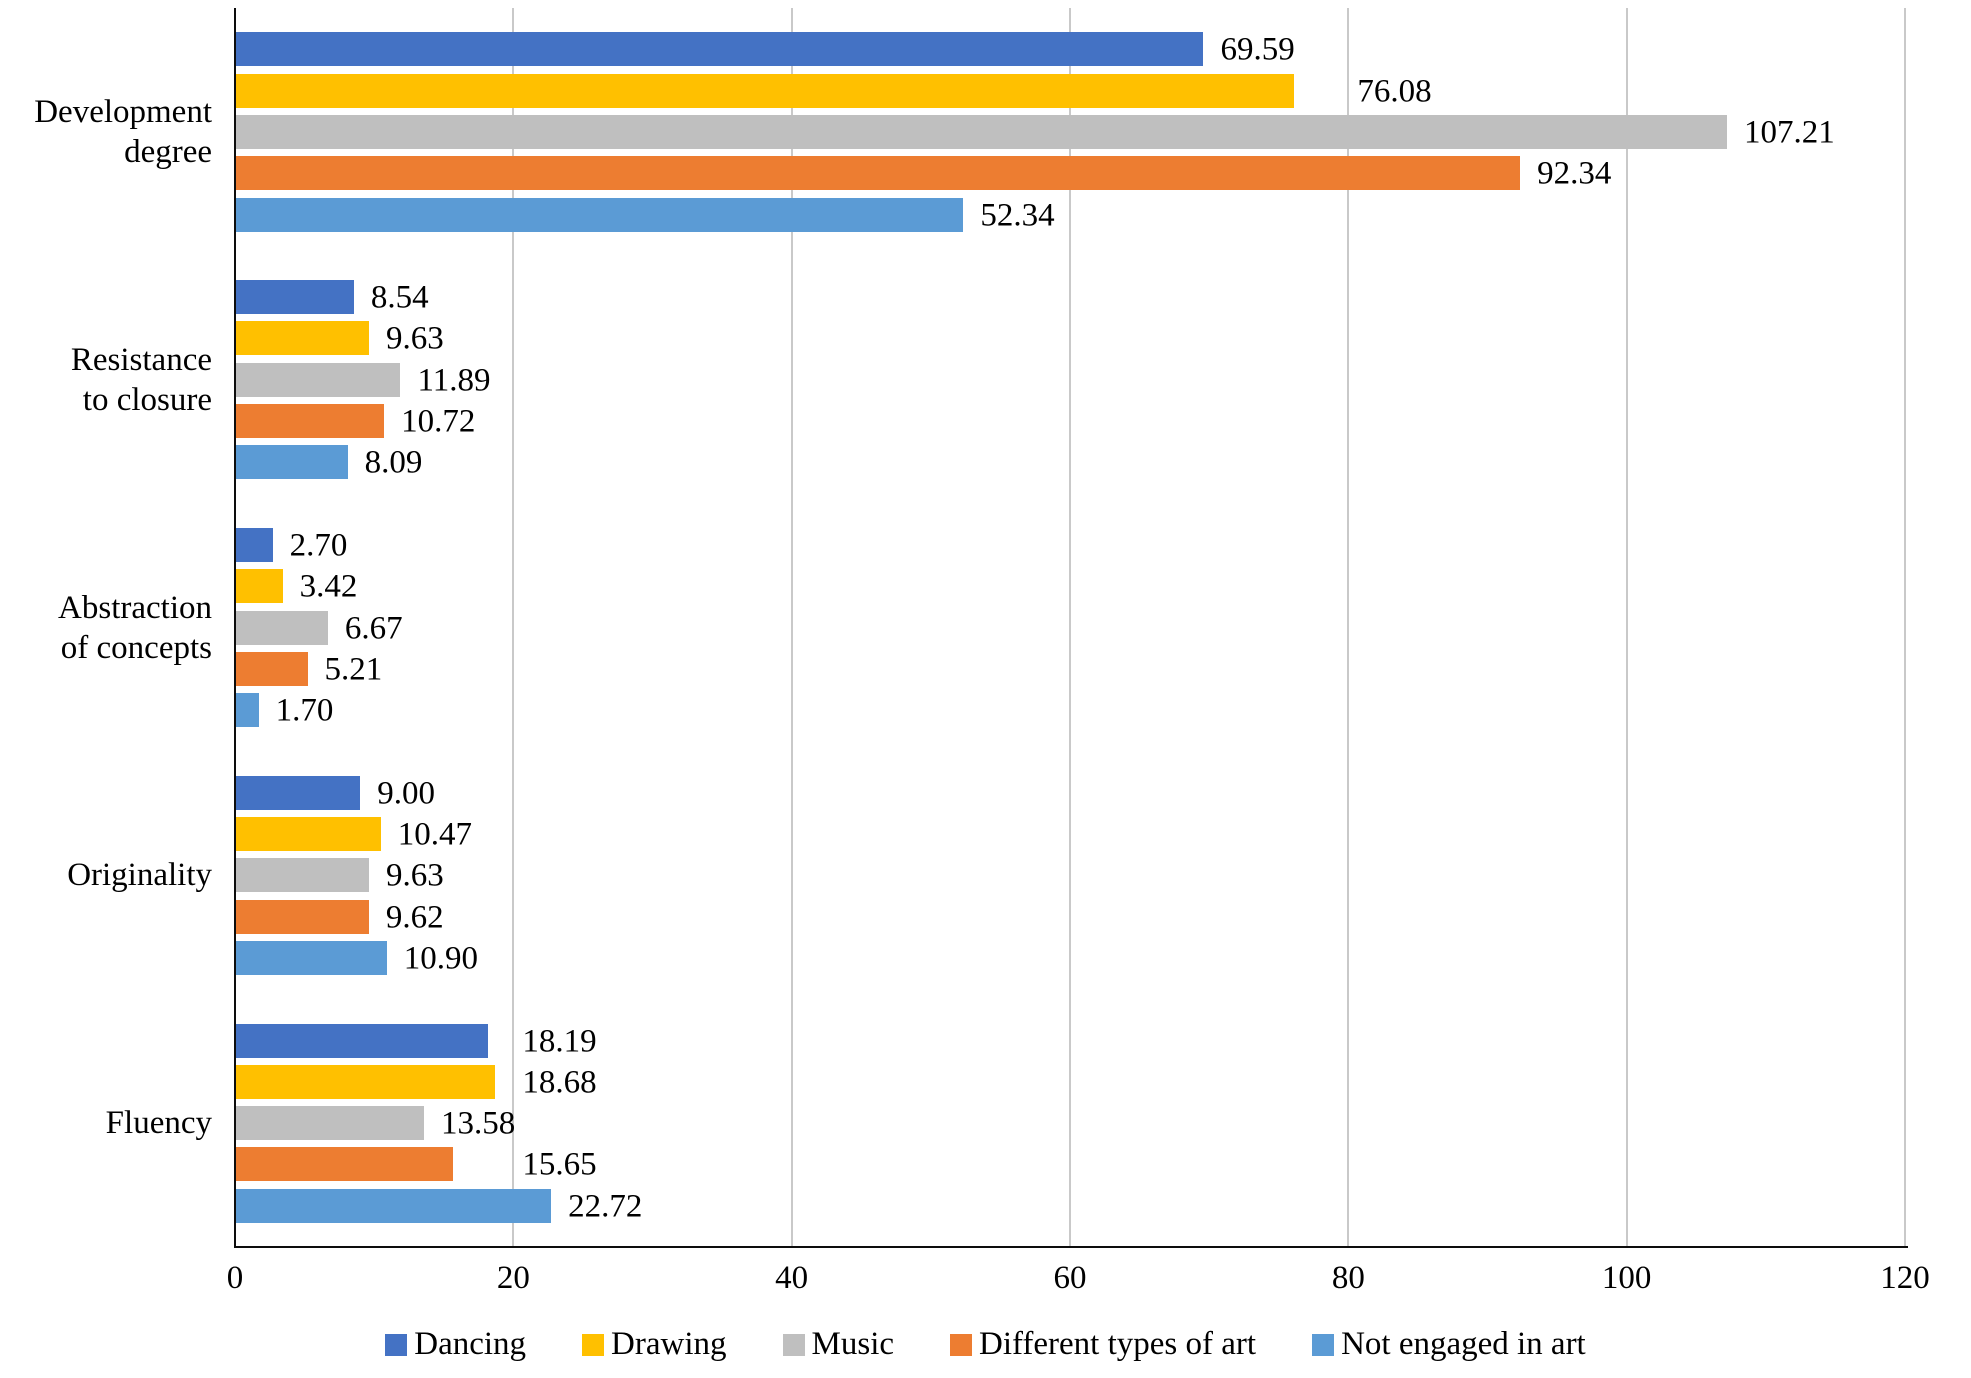  What do you see at coordinates (158, 1122) in the screenshot?
I see `category-label: Fluency` at bounding box center [158, 1122].